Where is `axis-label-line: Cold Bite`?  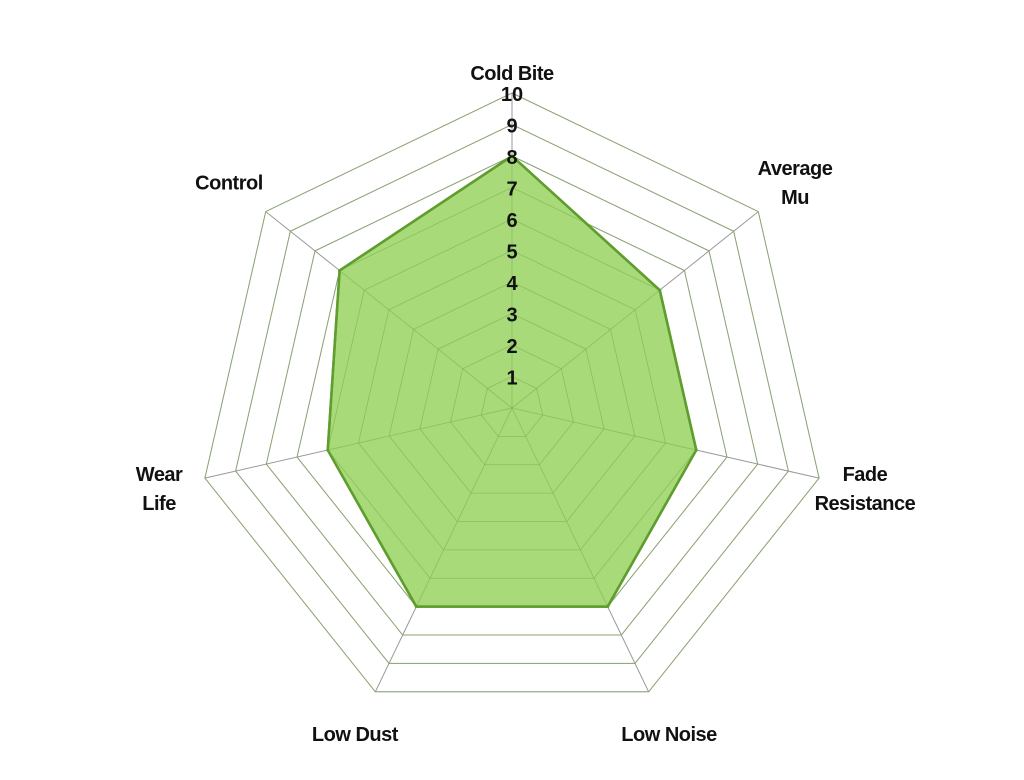 axis-label-line: Cold Bite is located at coordinates (512, 74).